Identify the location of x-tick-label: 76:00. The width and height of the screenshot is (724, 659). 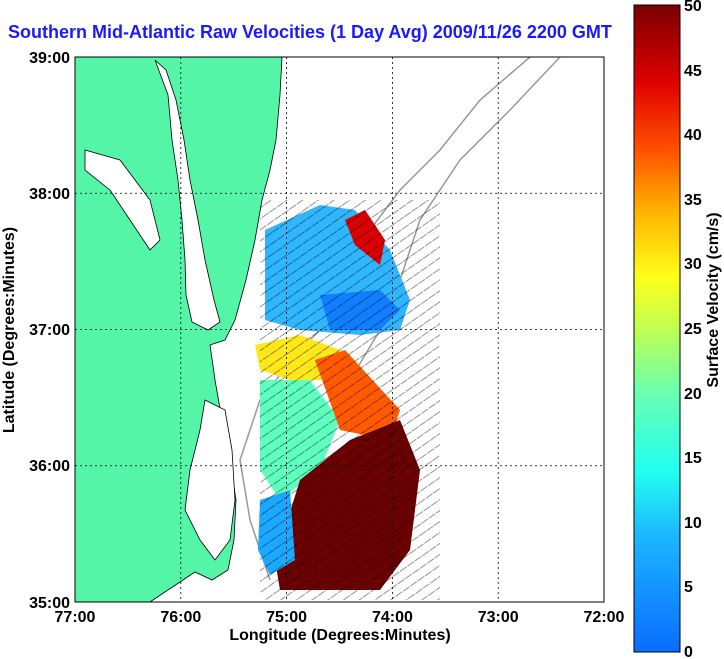
(180, 617).